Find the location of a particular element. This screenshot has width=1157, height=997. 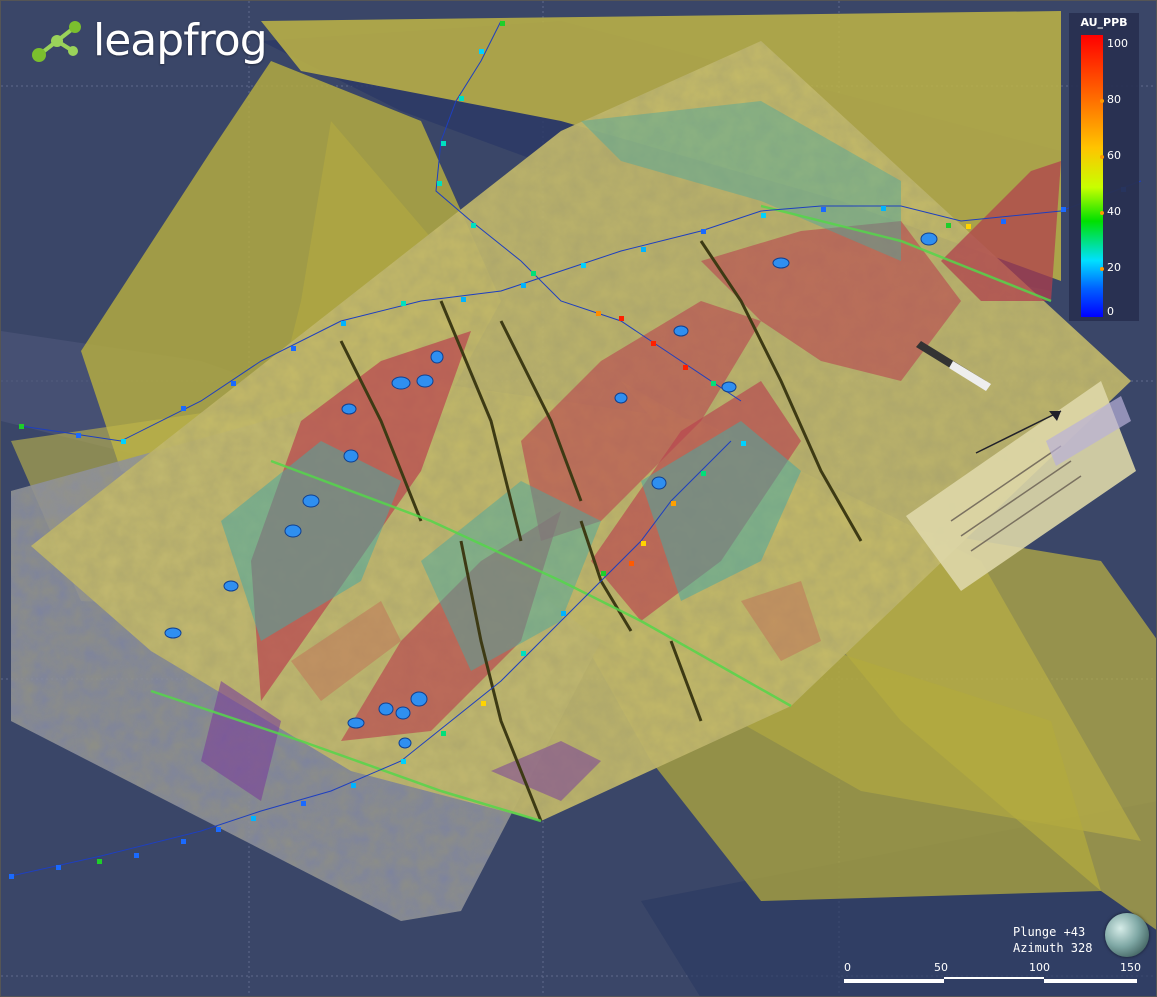

scale-label: 0 is located at coordinates (847, 967).